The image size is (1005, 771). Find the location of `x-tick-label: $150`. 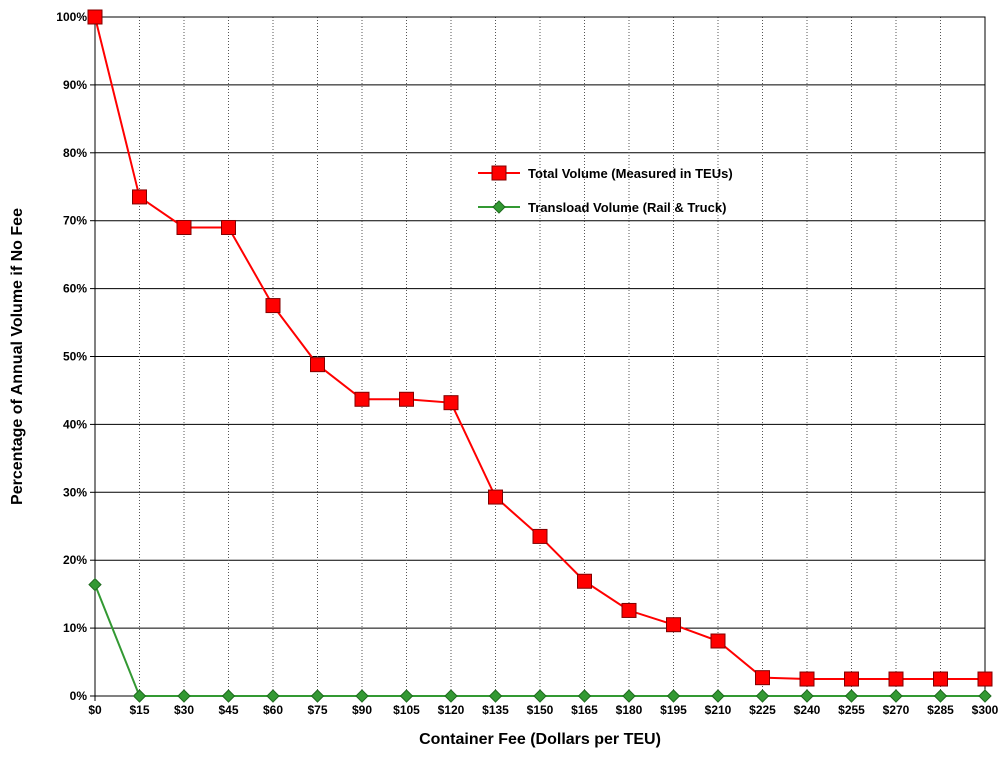

x-tick-label: $150 is located at coordinates (540, 710).